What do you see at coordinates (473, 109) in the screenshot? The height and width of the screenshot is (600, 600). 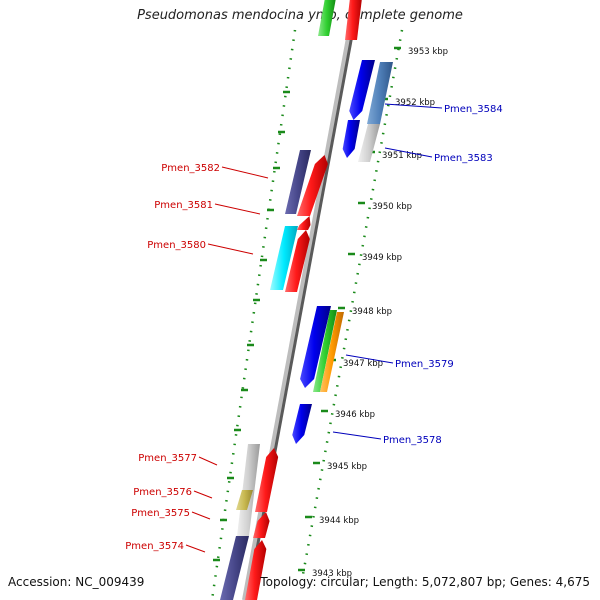 I see `gene-label-right: Pmen_3584` at bounding box center [473, 109].